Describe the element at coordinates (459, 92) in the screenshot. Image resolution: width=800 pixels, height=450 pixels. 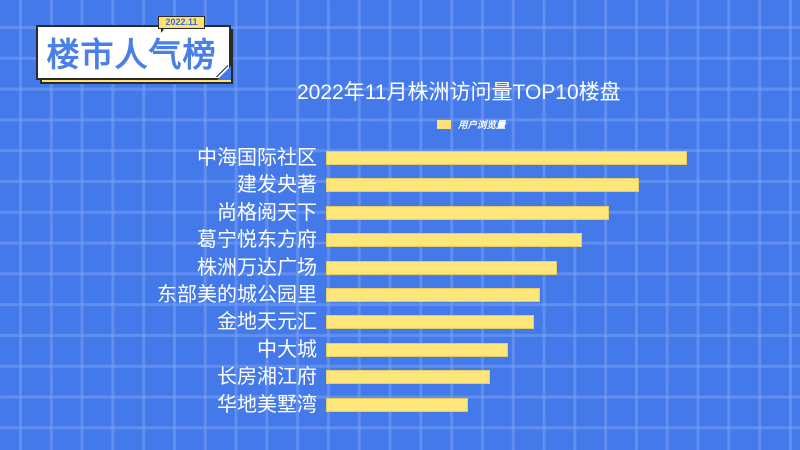
I see `chart-title: 2022年11月株洲访问量TOP10楼盘` at that location.